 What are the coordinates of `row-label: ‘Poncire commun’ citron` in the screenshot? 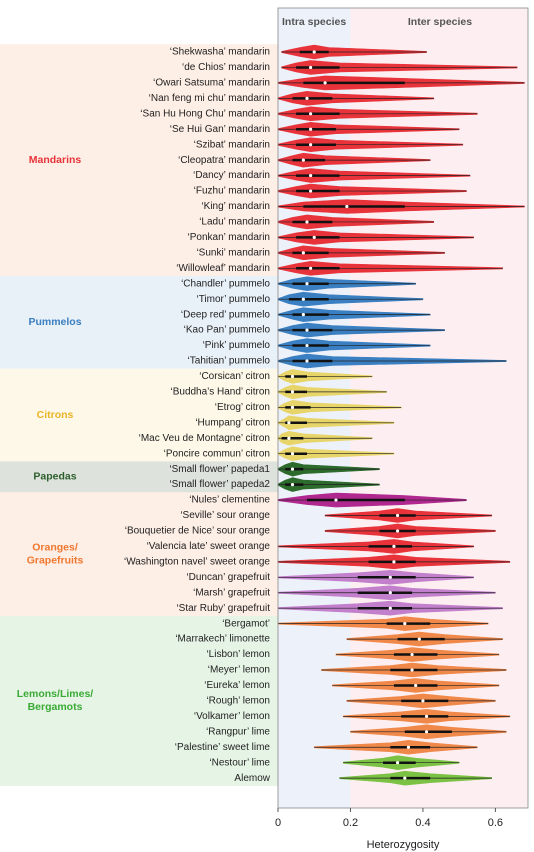 It's located at (217, 453).